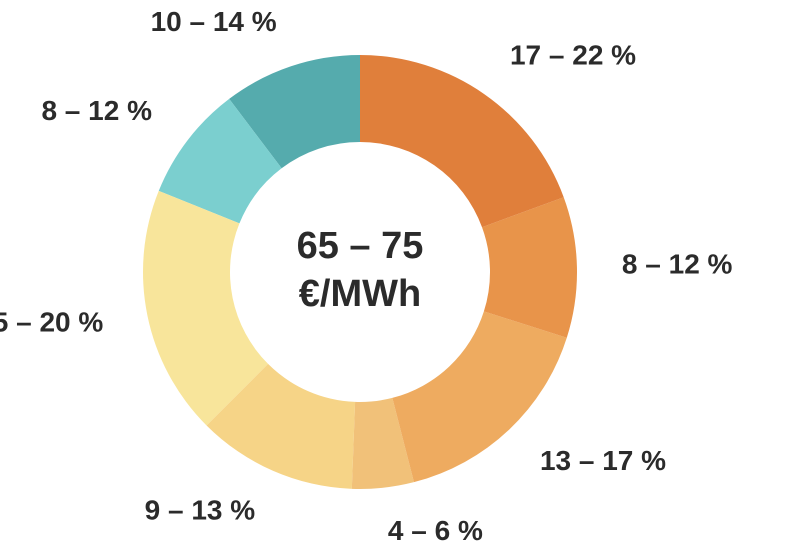  Describe the element at coordinates (214, 21) in the screenshot. I see `slice-label: 10 – 14 %` at that location.